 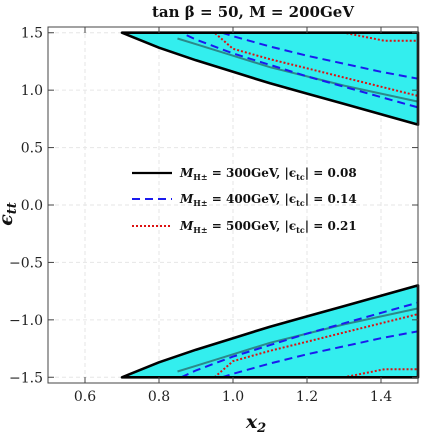 I want to click on x-axis-label: x2, so click(x=255, y=423).